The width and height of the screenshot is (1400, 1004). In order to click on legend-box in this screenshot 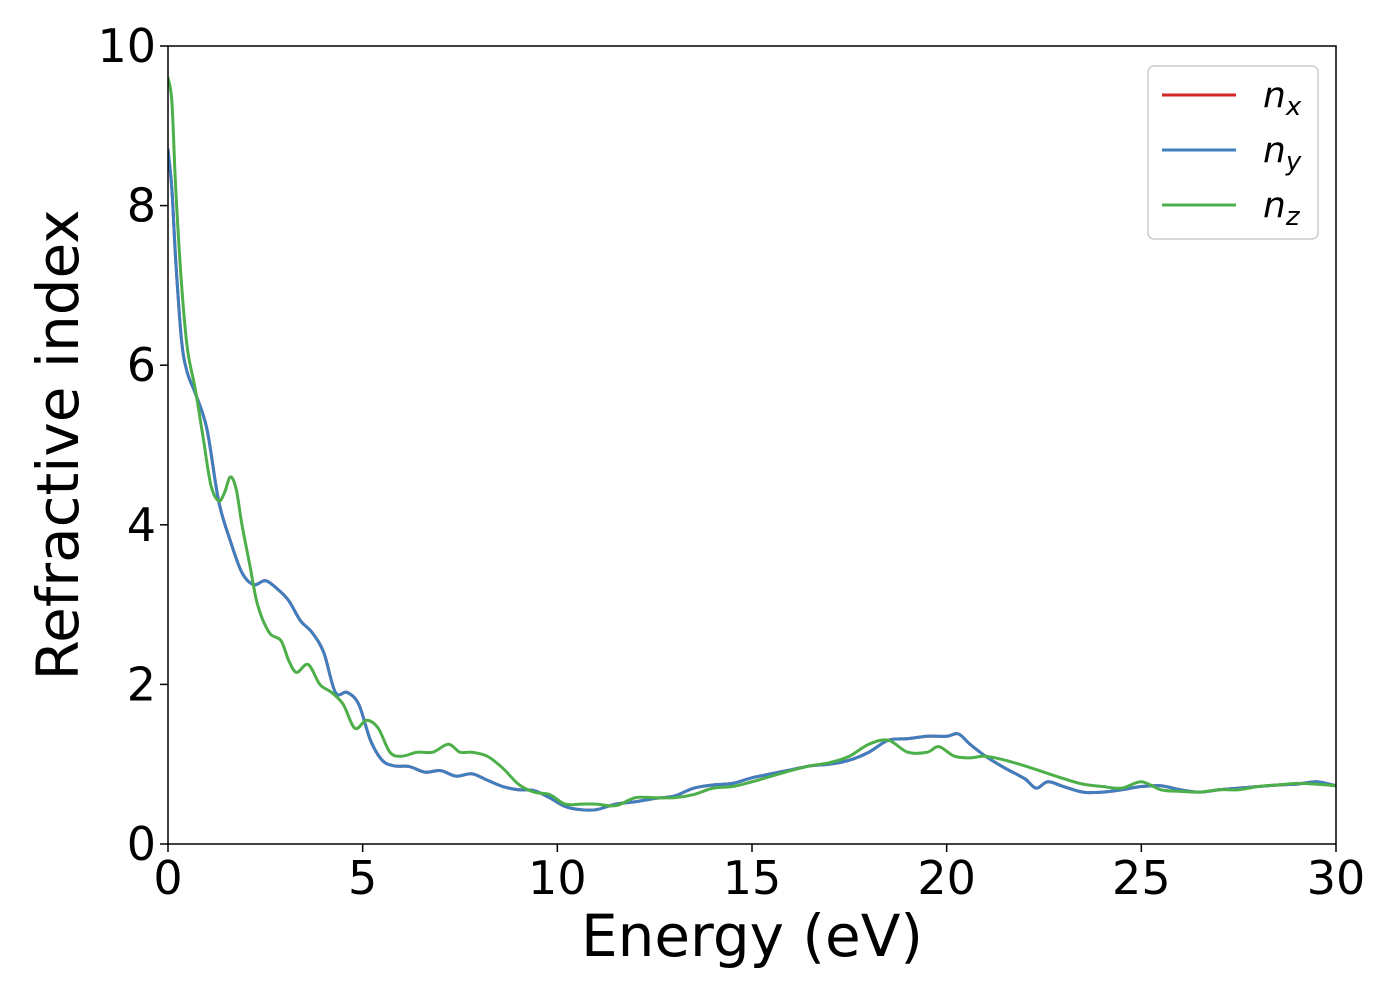, I will do `click(1233, 152)`.